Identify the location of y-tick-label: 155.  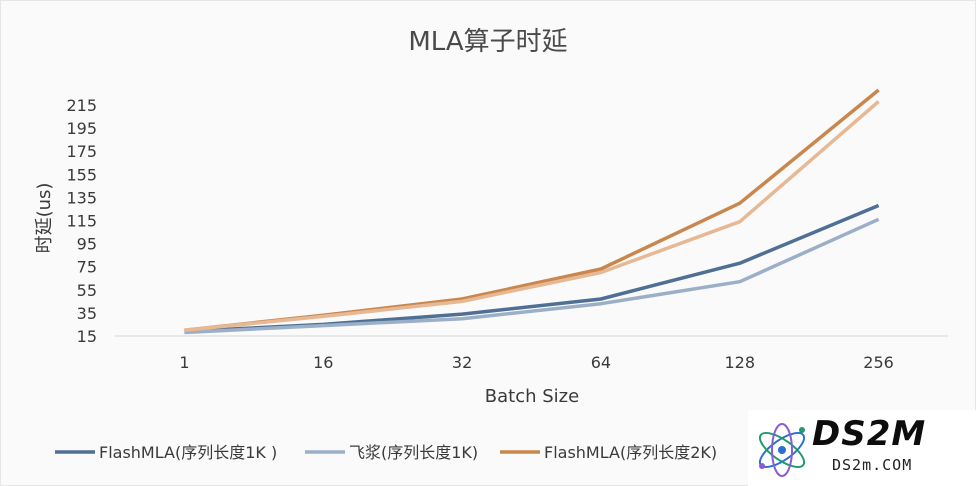
(81, 174).